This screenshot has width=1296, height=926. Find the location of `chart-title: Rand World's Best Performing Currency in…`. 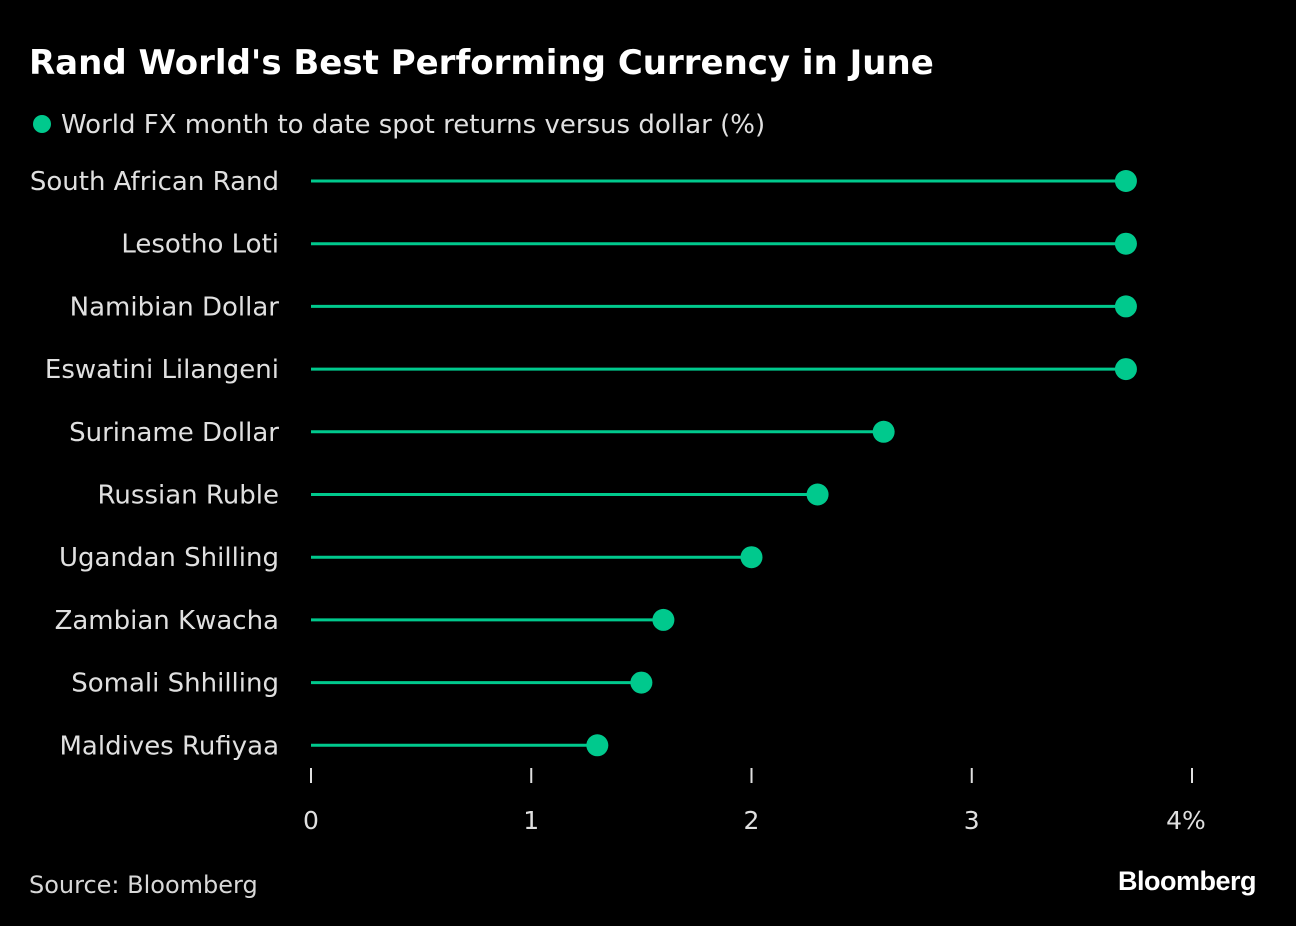

chart-title: Rand World's Best Performing Currency in… is located at coordinates (481, 63).